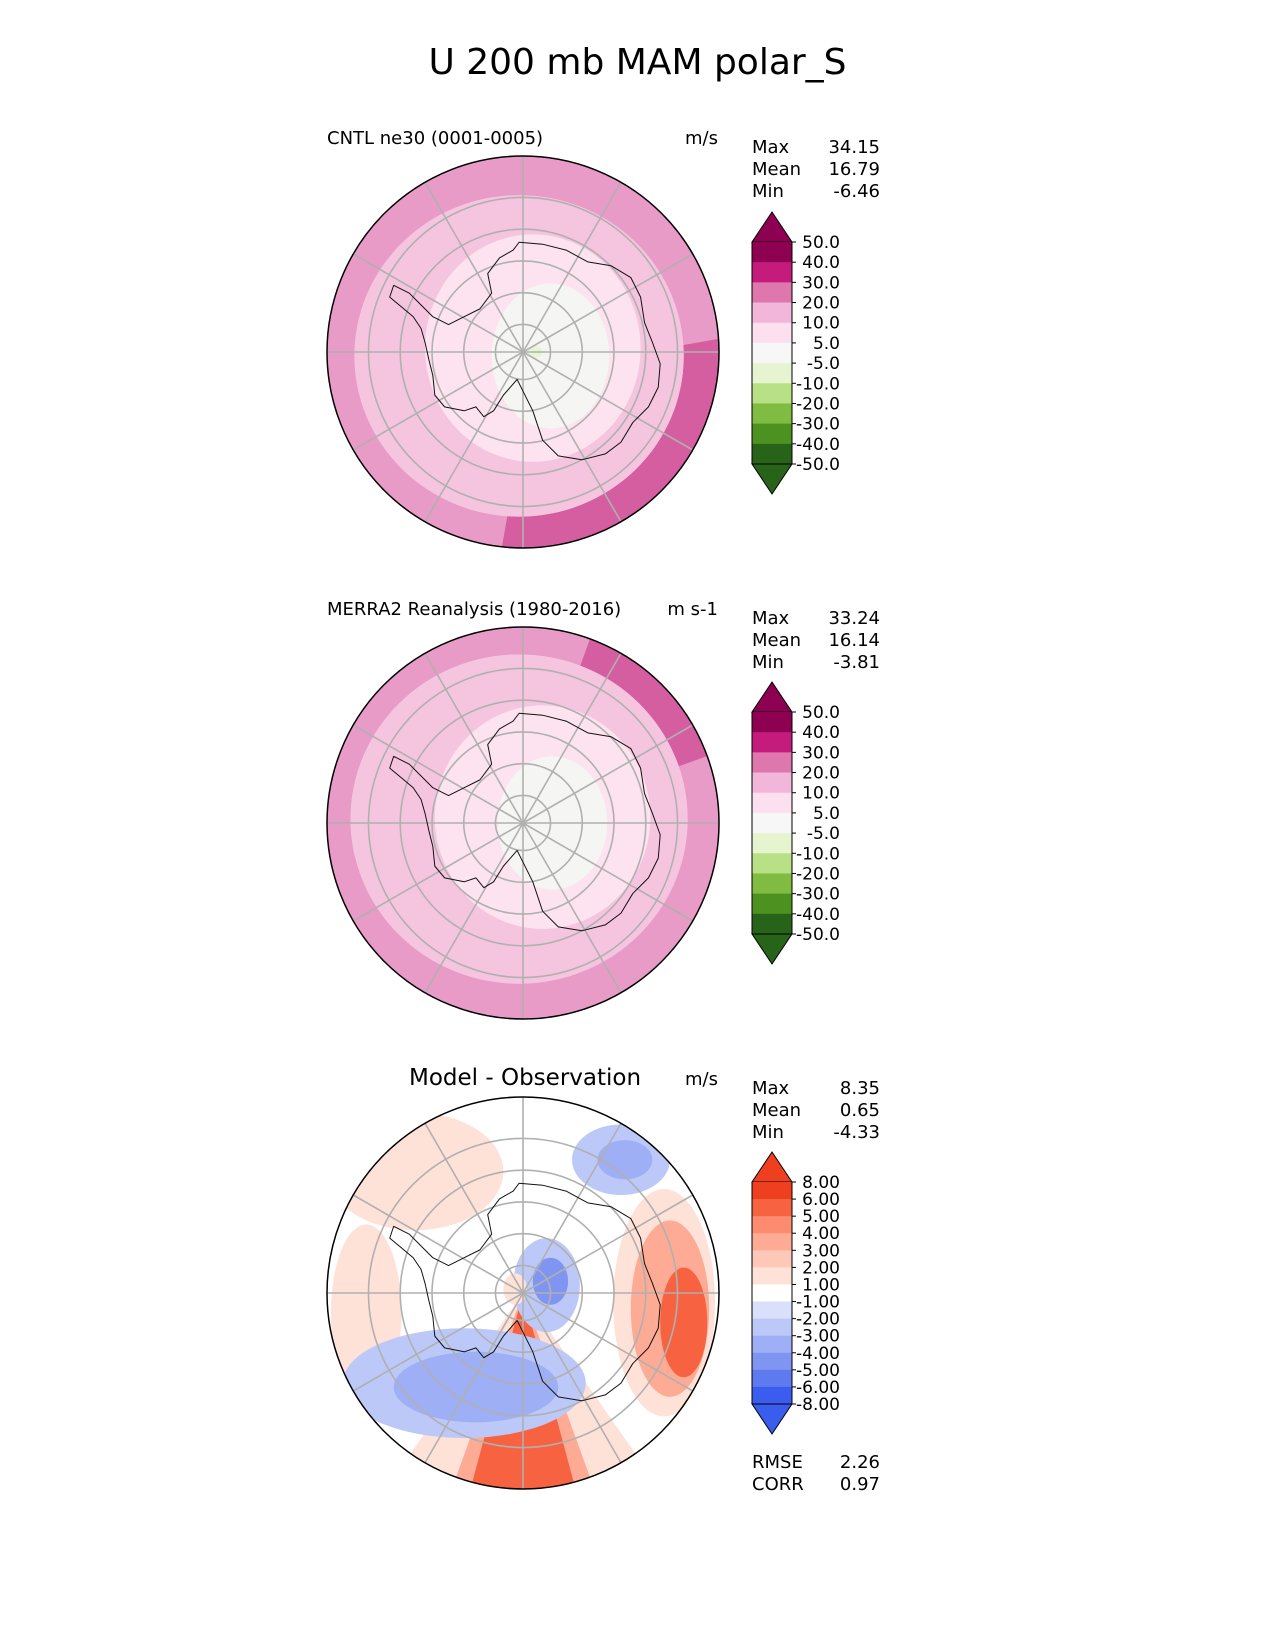  Describe the element at coordinates (474, 609) in the screenshot. I see `panel-2-title: MERRA2 Reanalysis (1980-2016)` at that location.